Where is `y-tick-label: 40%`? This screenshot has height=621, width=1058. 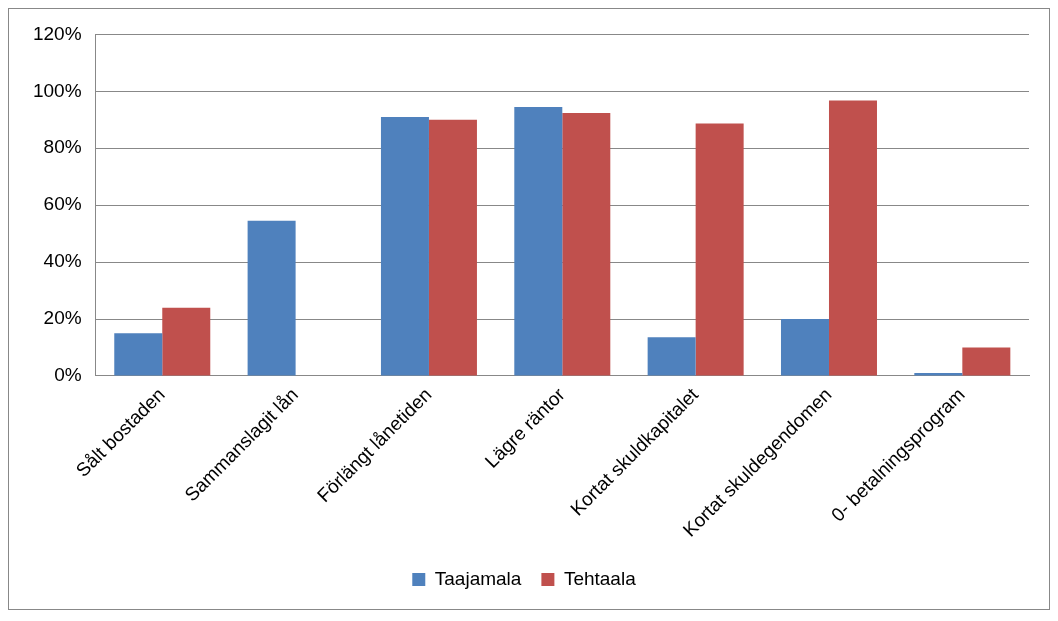
y-tick-label: 40% is located at coordinates (62, 261).